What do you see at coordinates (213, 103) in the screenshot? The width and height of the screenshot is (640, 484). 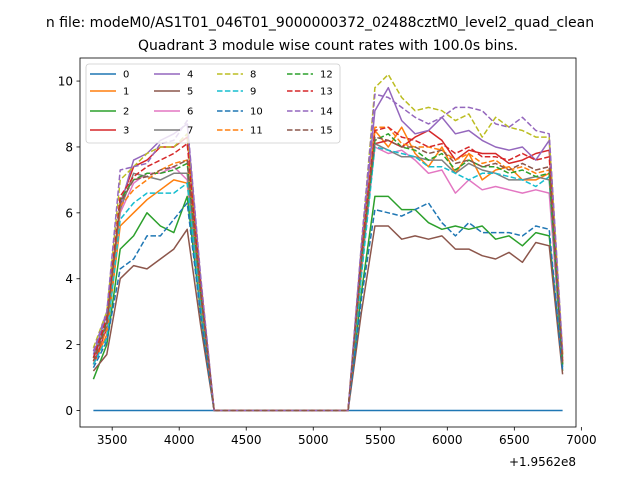 I see `legend-box` at bounding box center [213, 103].